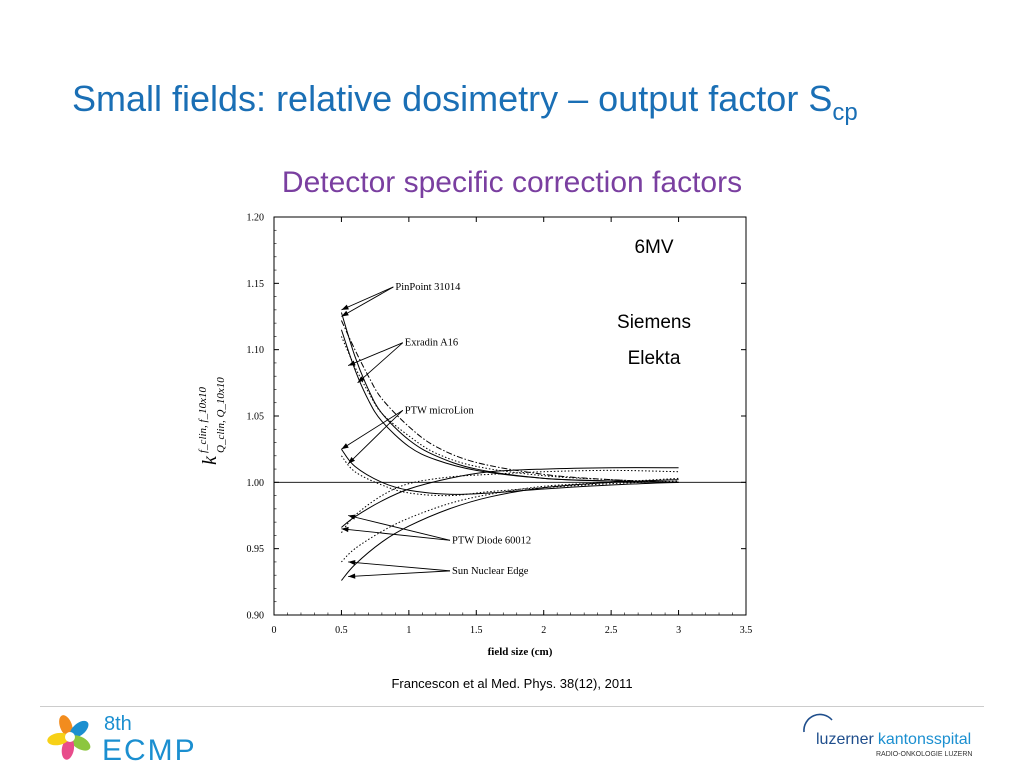  I want to click on ecmp-logo-bottom: ECMP, so click(149, 749).